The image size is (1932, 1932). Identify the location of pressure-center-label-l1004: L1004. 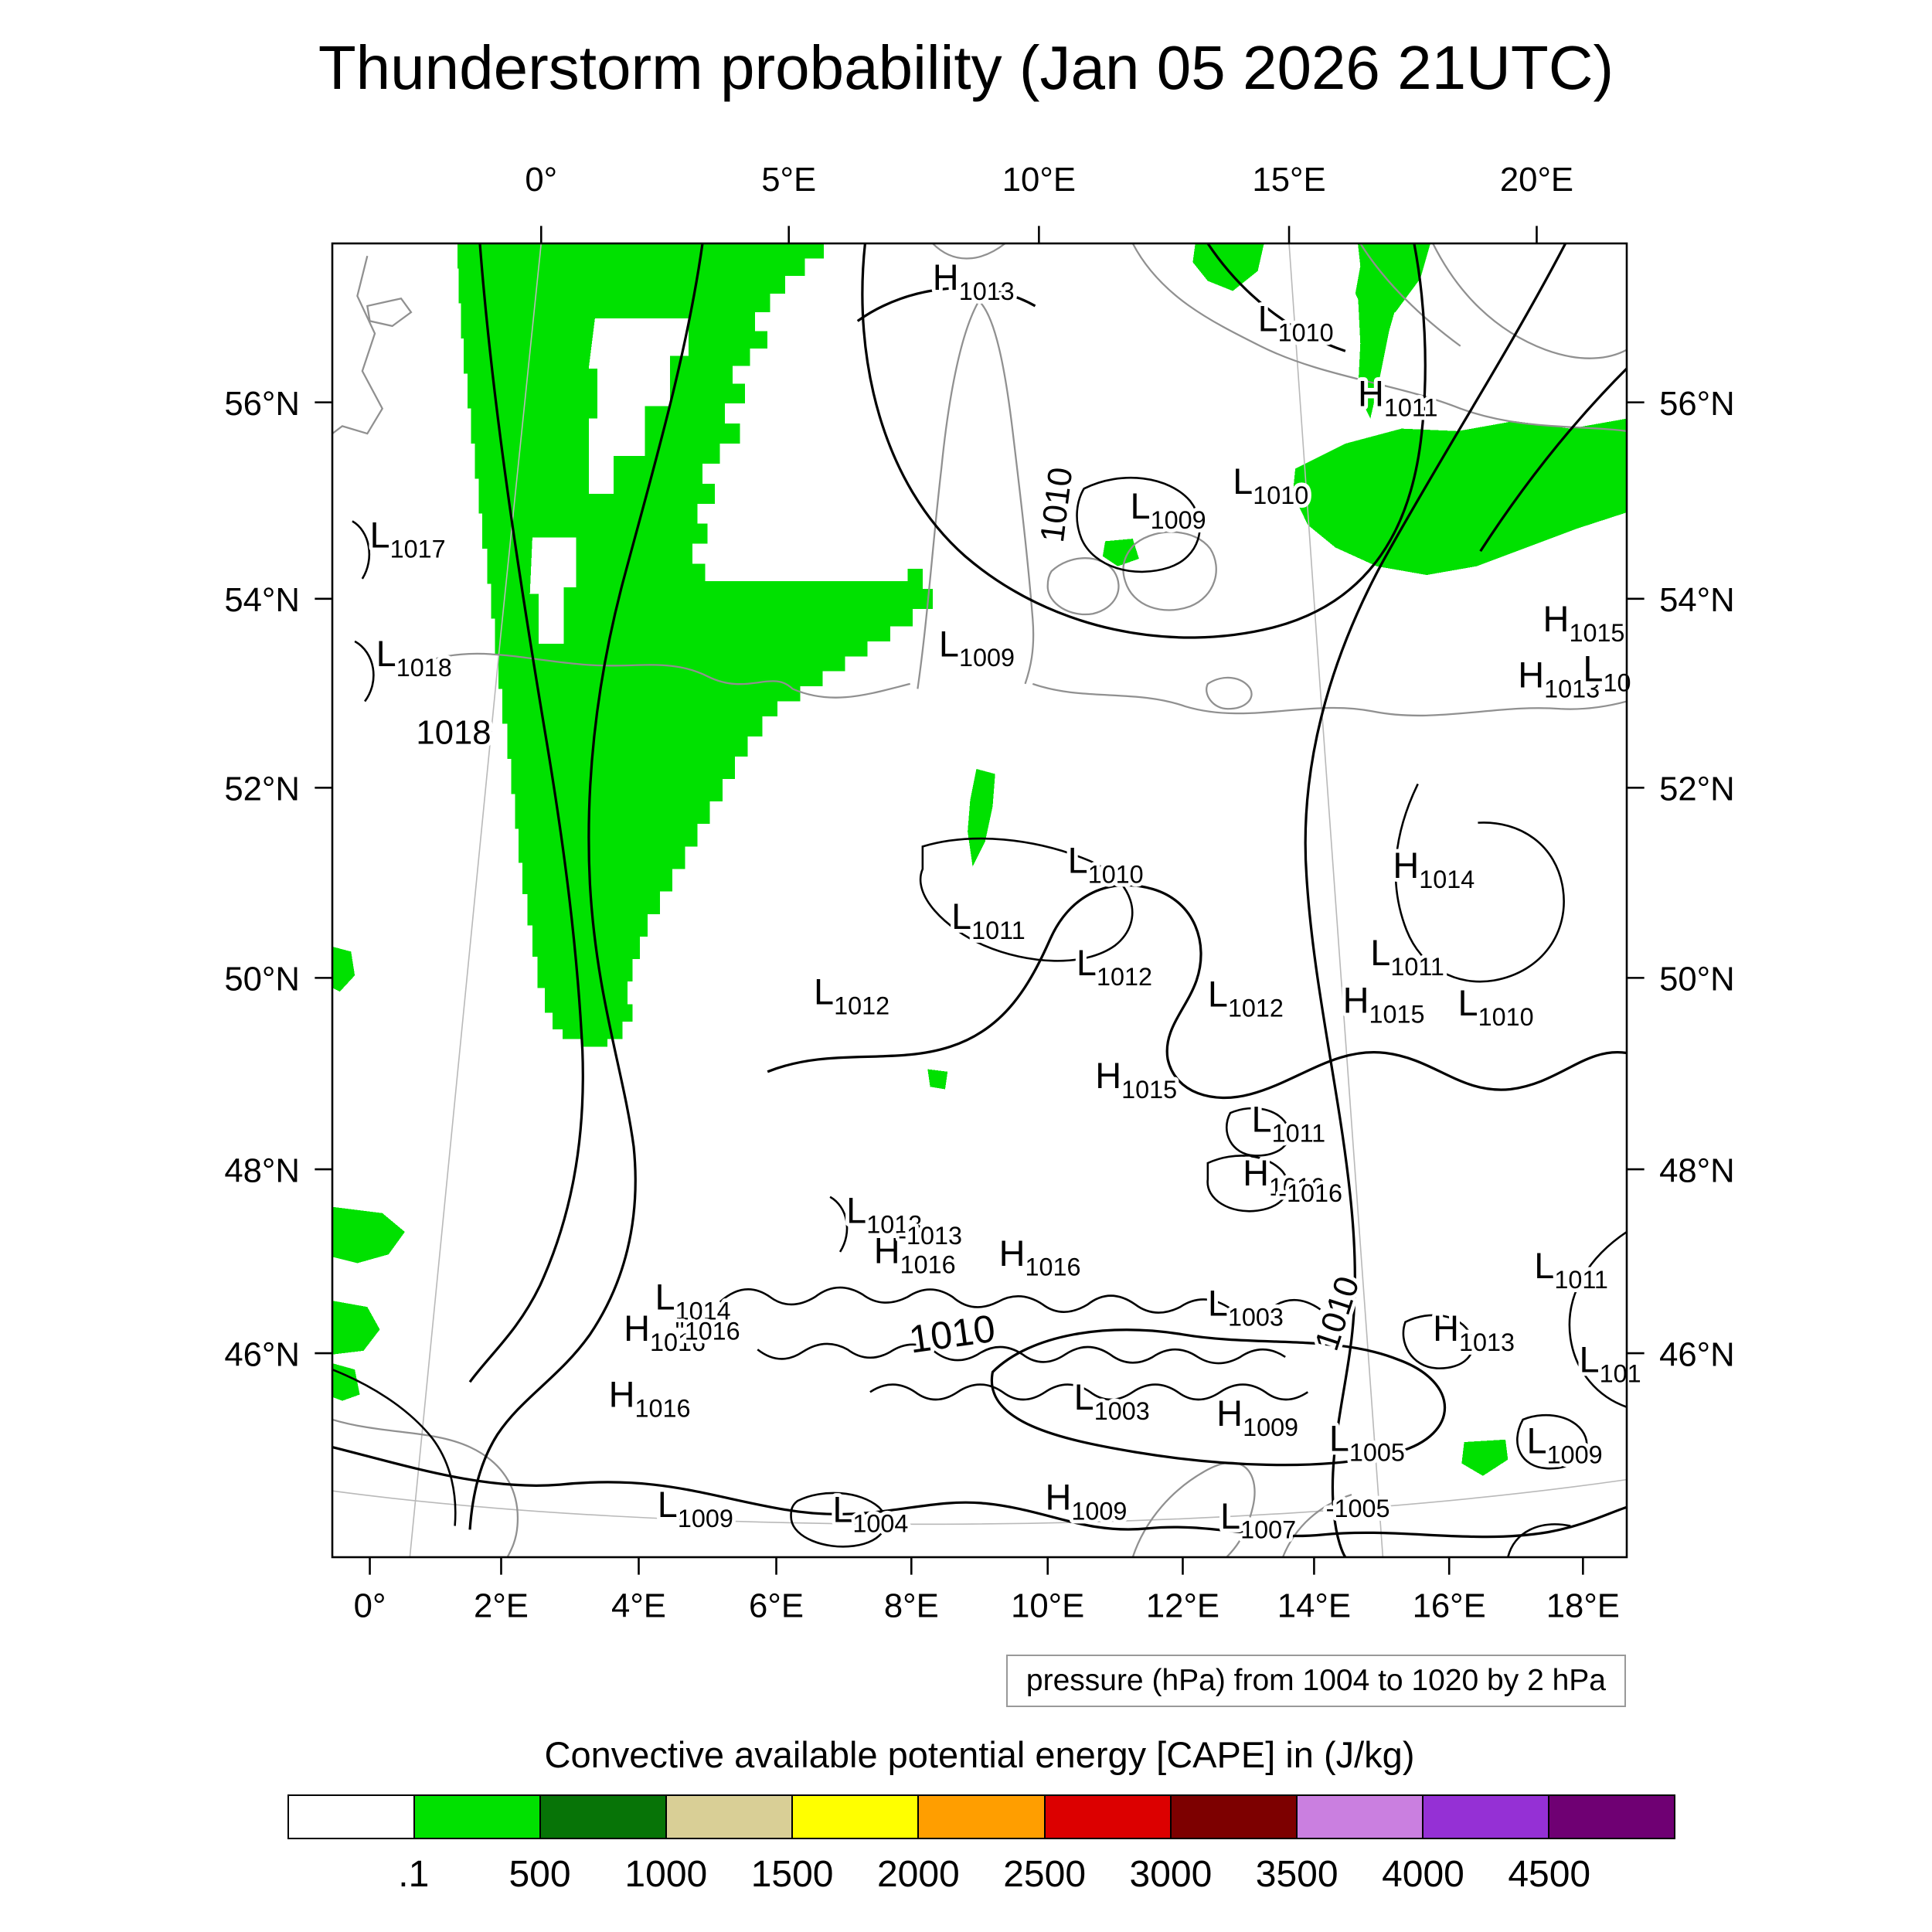
(870, 1514).